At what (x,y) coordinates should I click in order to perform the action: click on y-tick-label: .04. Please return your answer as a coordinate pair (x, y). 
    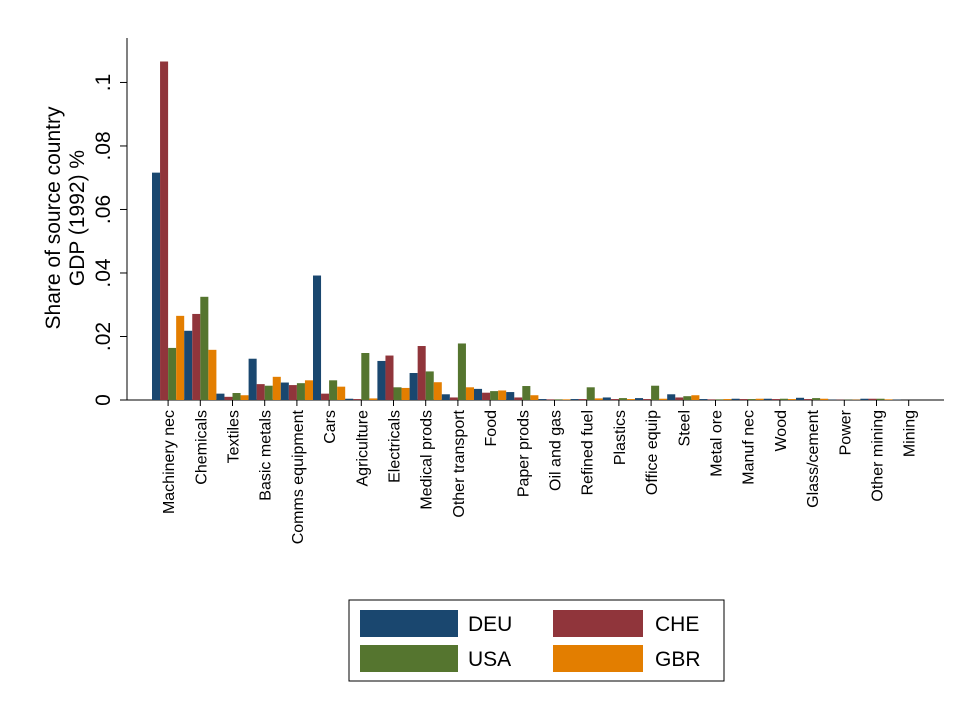
    Looking at the image, I should click on (103, 273).